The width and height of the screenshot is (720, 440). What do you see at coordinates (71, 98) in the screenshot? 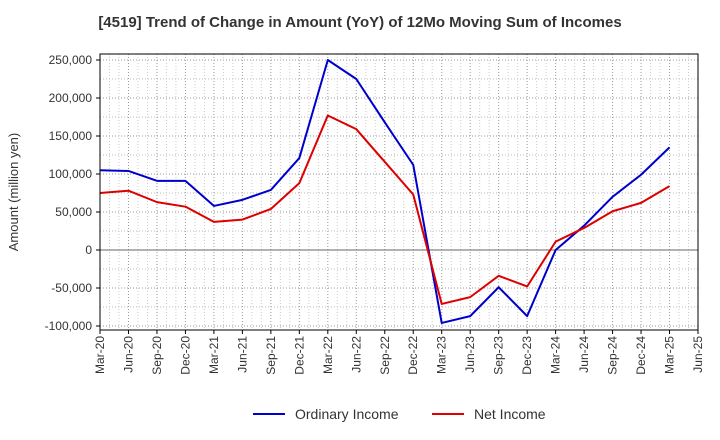
I see `y-tick-label: 200,000` at bounding box center [71, 98].